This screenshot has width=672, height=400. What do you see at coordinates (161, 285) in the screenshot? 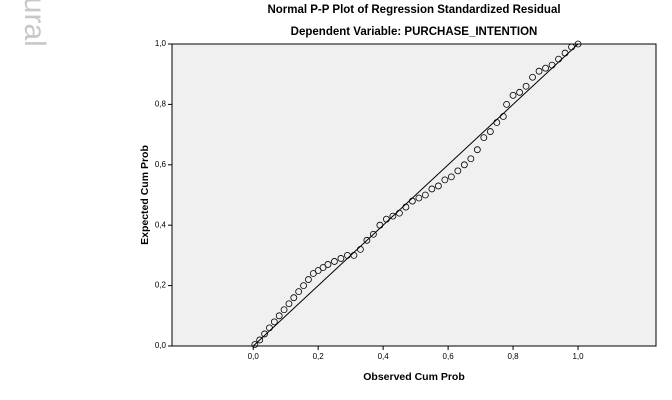
I see `y-tick-label: 0,2` at bounding box center [161, 285].